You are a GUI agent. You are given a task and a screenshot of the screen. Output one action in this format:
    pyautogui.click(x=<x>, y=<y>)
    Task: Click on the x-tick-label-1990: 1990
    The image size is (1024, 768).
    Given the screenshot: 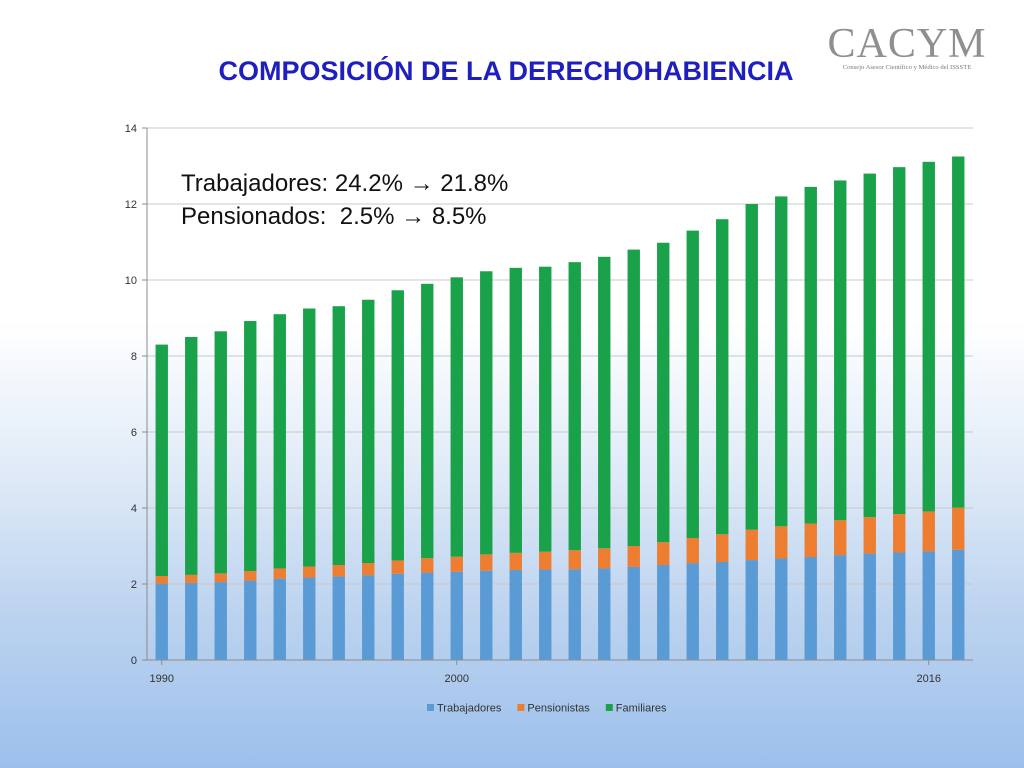 What is the action you would take?
    pyautogui.click(x=162, y=679)
    